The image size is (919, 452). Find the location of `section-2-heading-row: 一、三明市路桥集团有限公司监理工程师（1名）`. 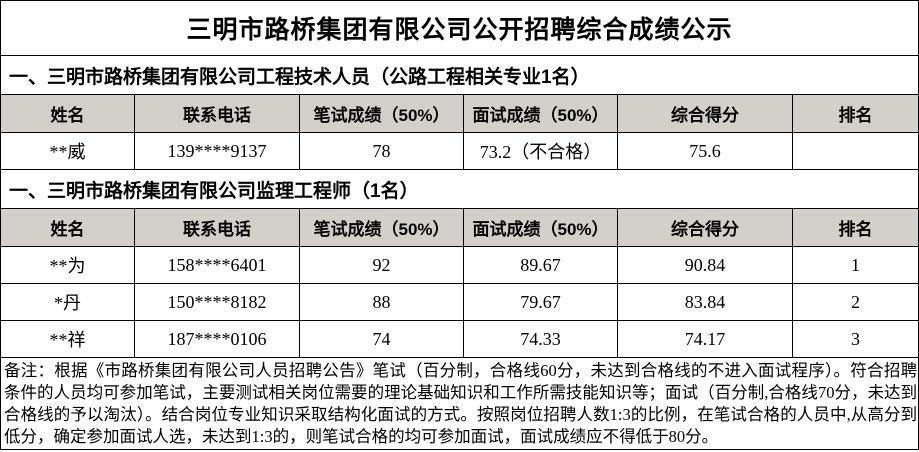

section-2-heading-row: 一、三明市路桥集团有限公司监理工程师（1名） is located at coordinates (459, 189).